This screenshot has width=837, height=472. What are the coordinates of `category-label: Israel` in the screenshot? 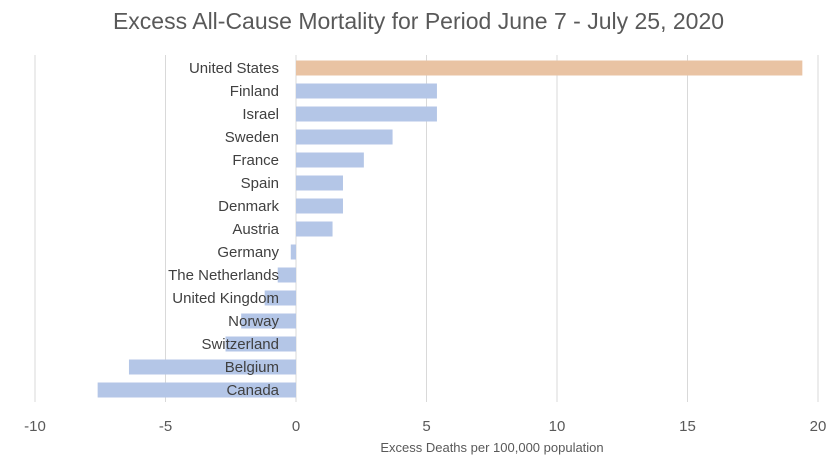 It's located at (260, 114).